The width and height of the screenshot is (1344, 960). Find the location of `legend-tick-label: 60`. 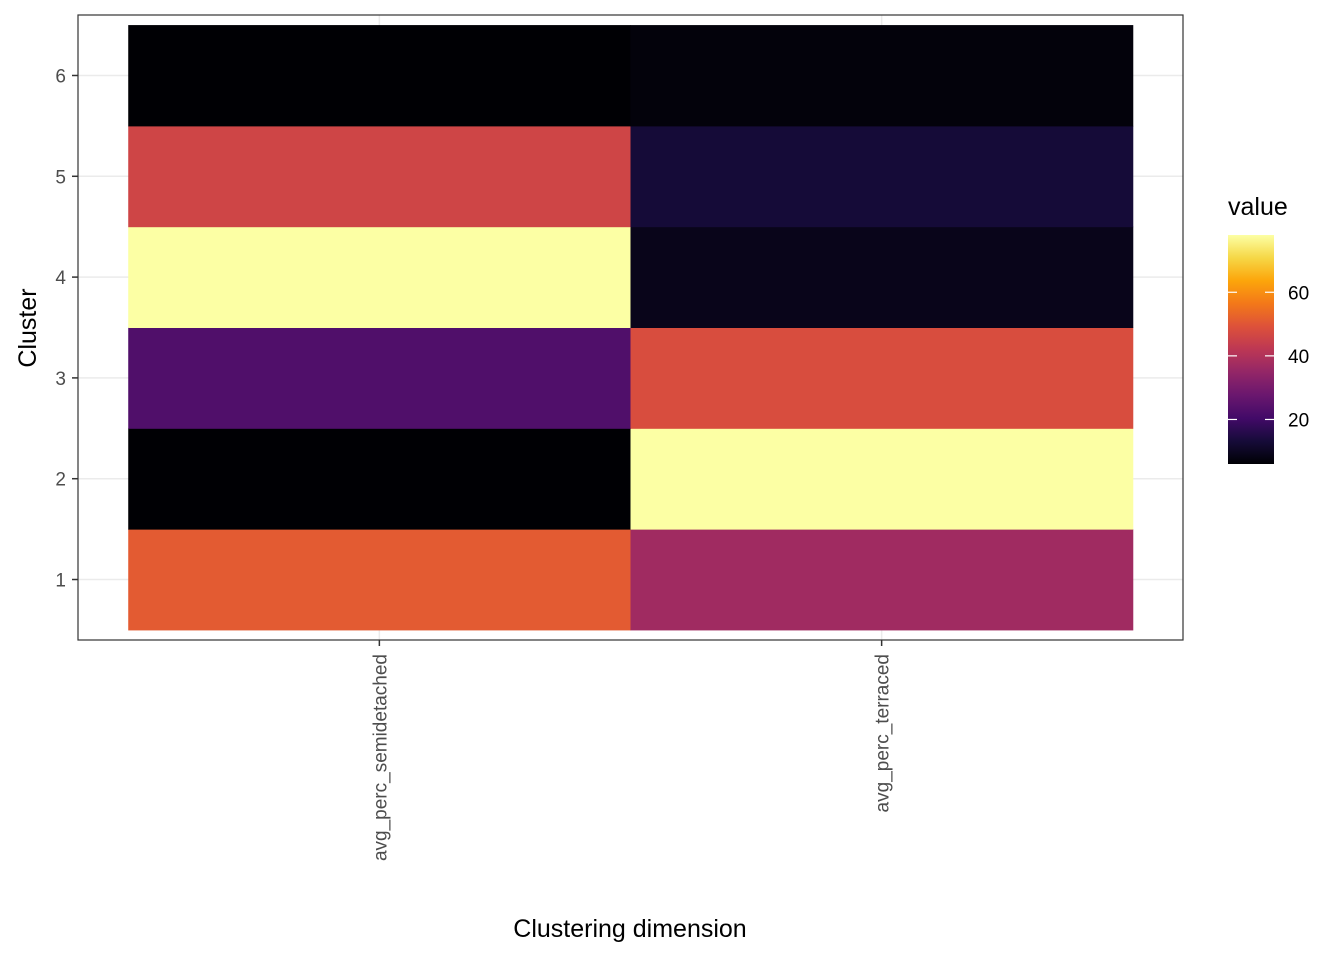

legend-tick-label: 60 is located at coordinates (1298, 293).